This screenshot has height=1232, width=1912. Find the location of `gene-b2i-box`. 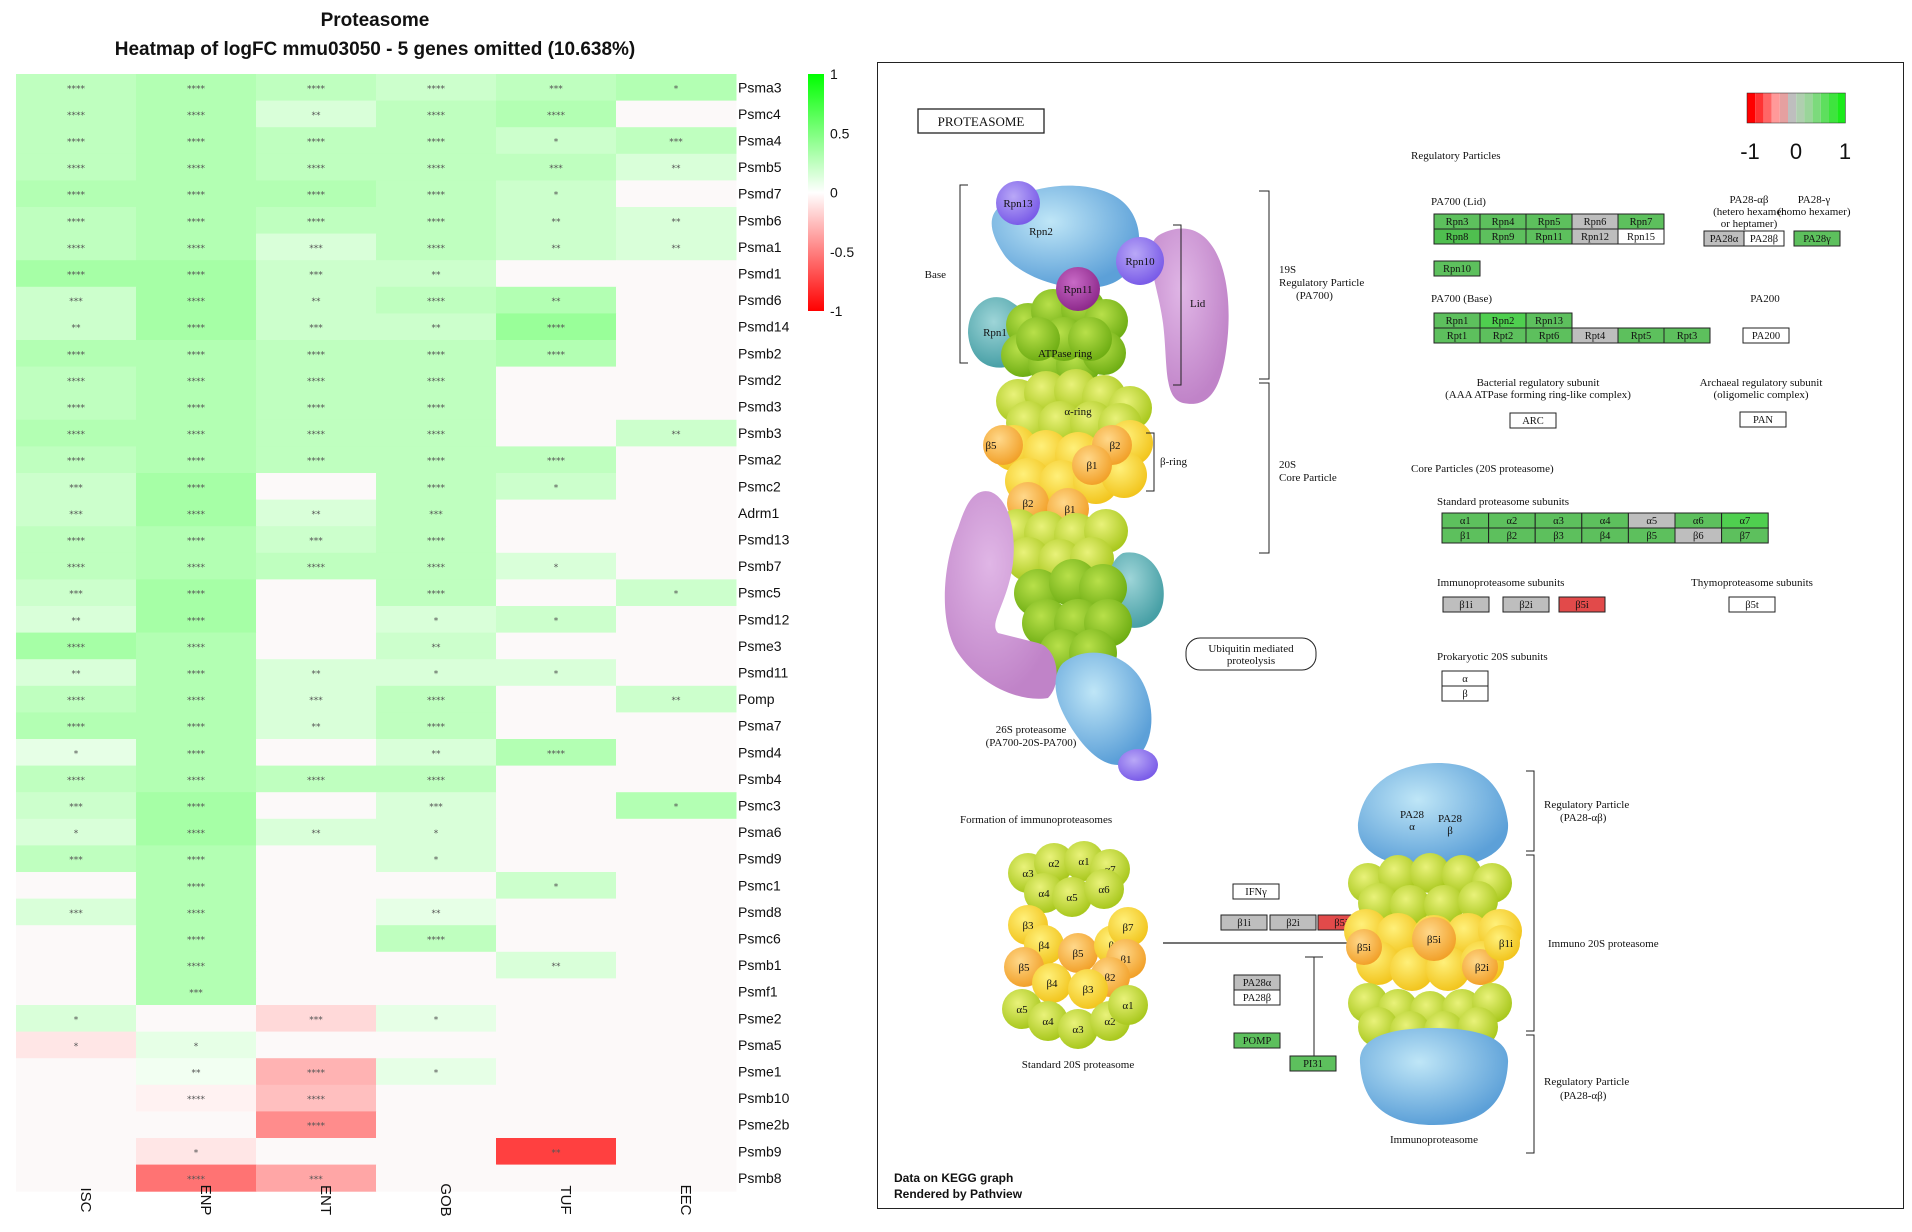

gene-b2i-box is located at coordinates (1526, 604).